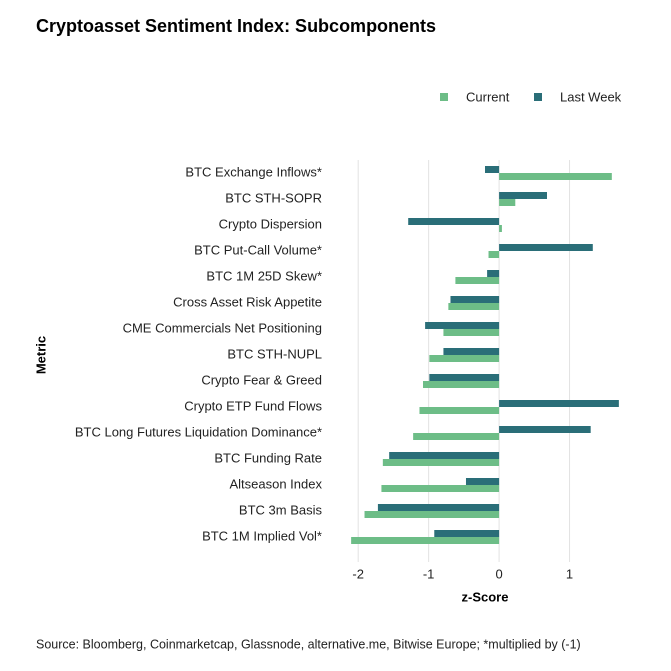 The image size is (671, 671). What do you see at coordinates (258, 249) in the screenshot?
I see `y-tick-label: BTC Put-Call Volume*` at bounding box center [258, 249].